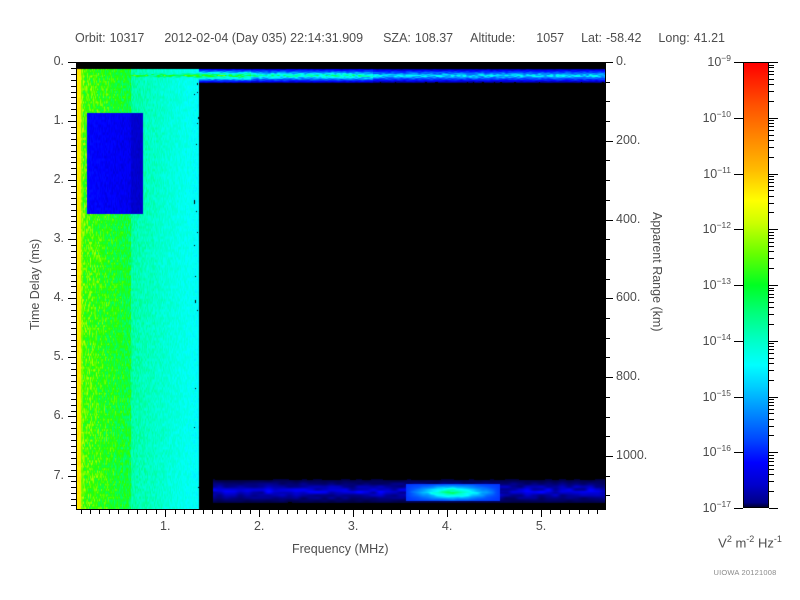 This screenshot has height=600, width=800. What do you see at coordinates (90, 38) in the screenshot?
I see `header-field-orbit-key: Orbit:` at bounding box center [90, 38].